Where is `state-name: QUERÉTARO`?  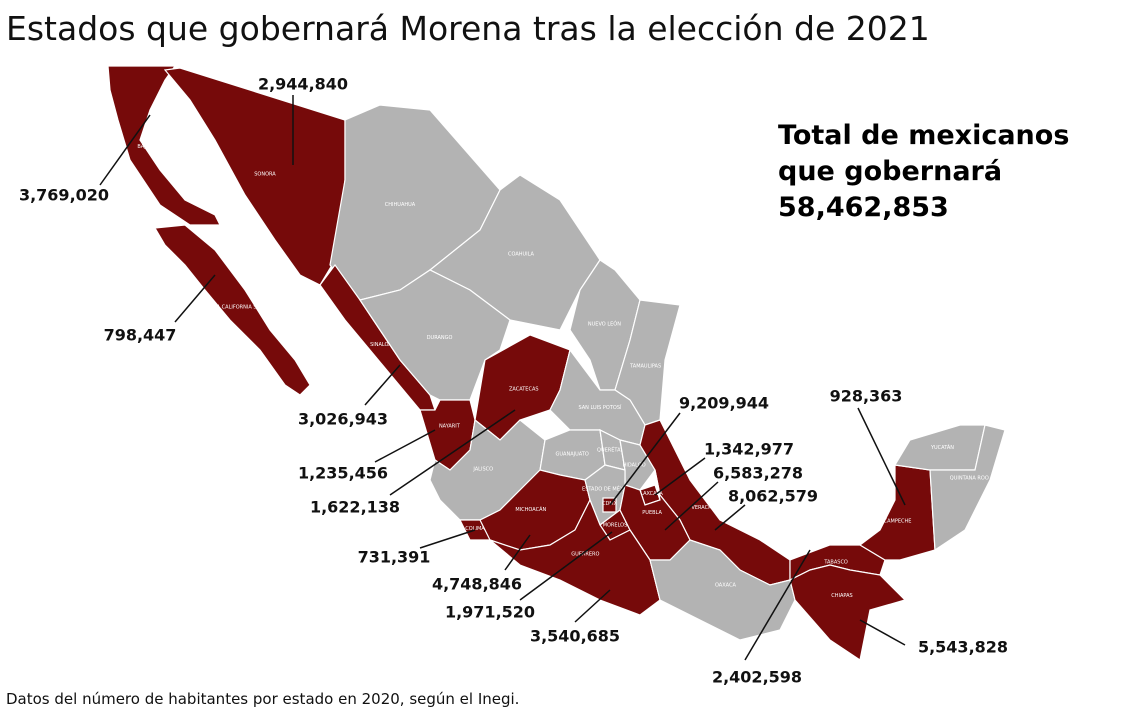
state-name: QUERÉTARO is located at coordinates (612, 449).